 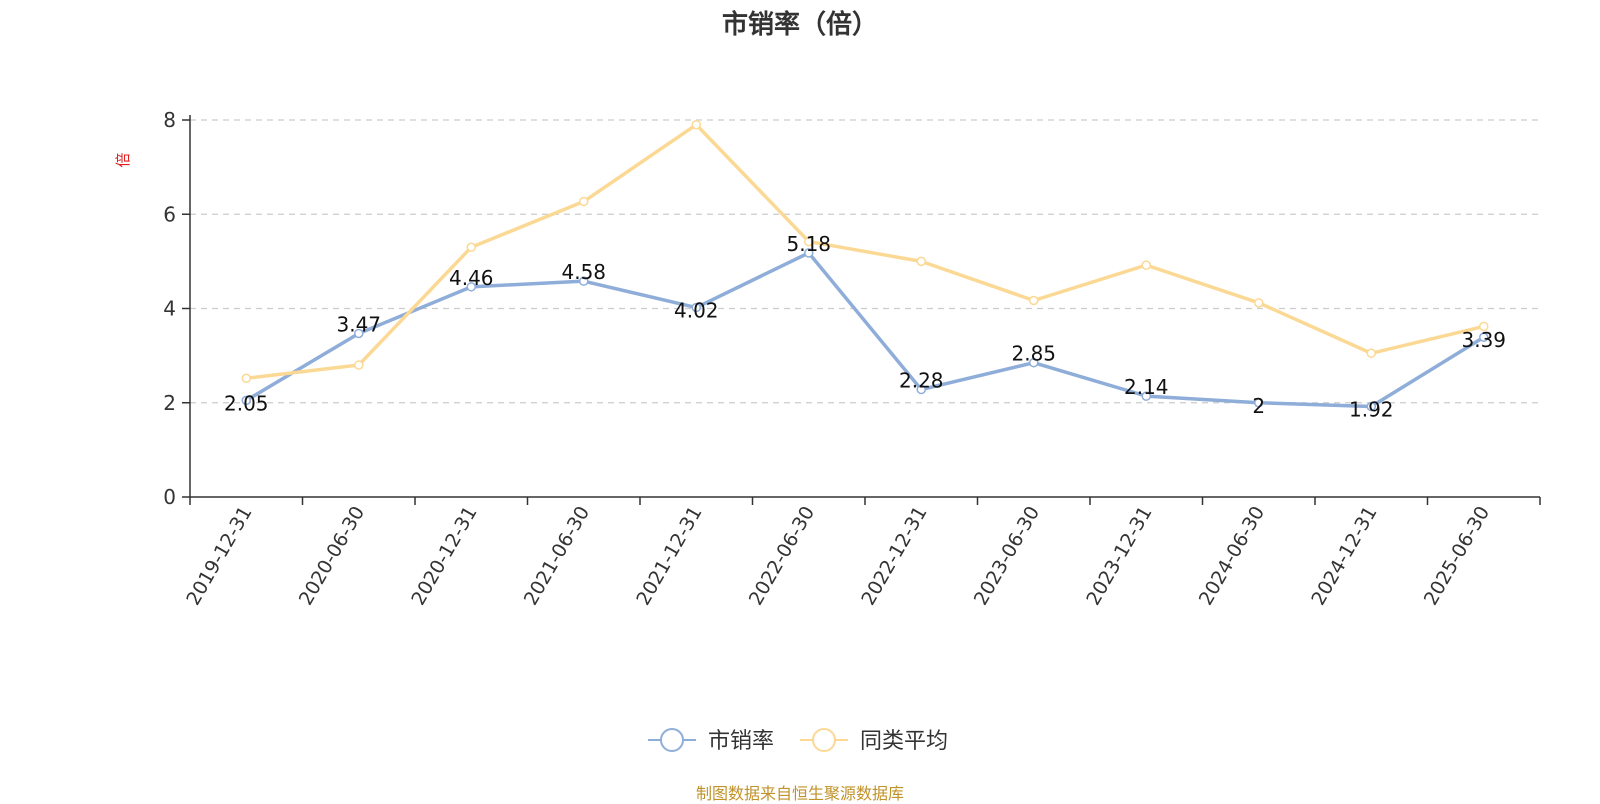 What do you see at coordinates (894, 556) in the screenshot?
I see `x-tick-label: 2022-12-31` at bounding box center [894, 556].